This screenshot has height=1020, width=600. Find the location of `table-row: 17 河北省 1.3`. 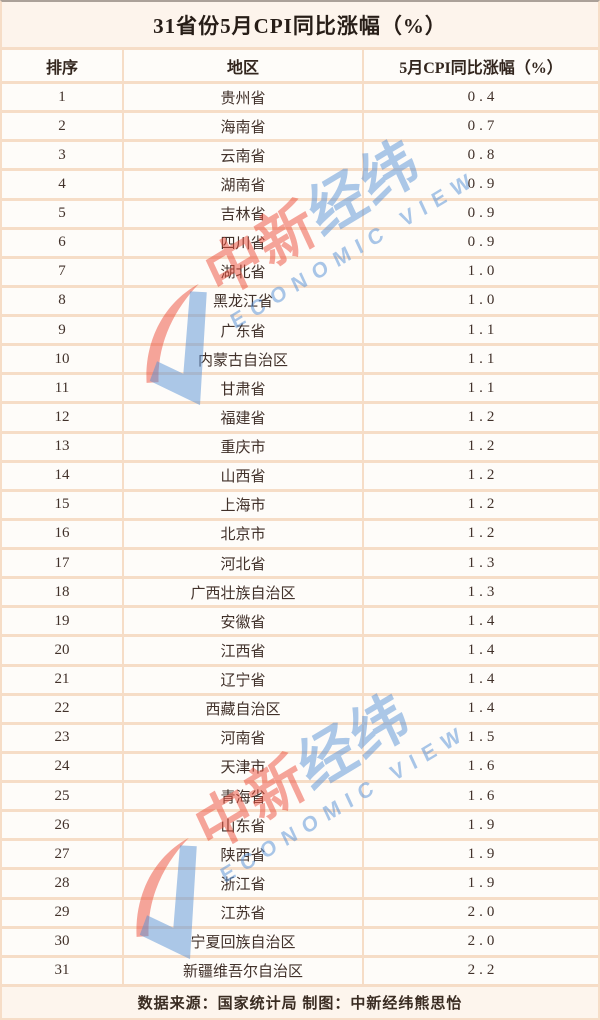

table-row: 17 河北省 1.3 is located at coordinates (300, 565).